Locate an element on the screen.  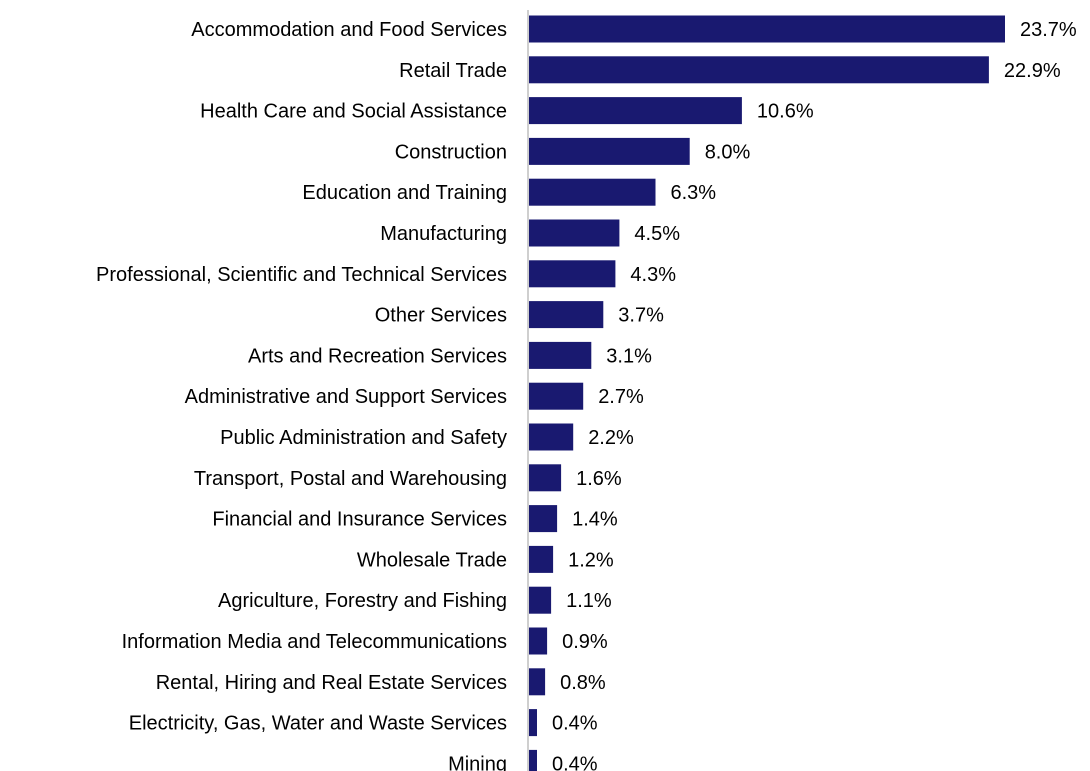
value-label: 2.7% is located at coordinates (621, 397).